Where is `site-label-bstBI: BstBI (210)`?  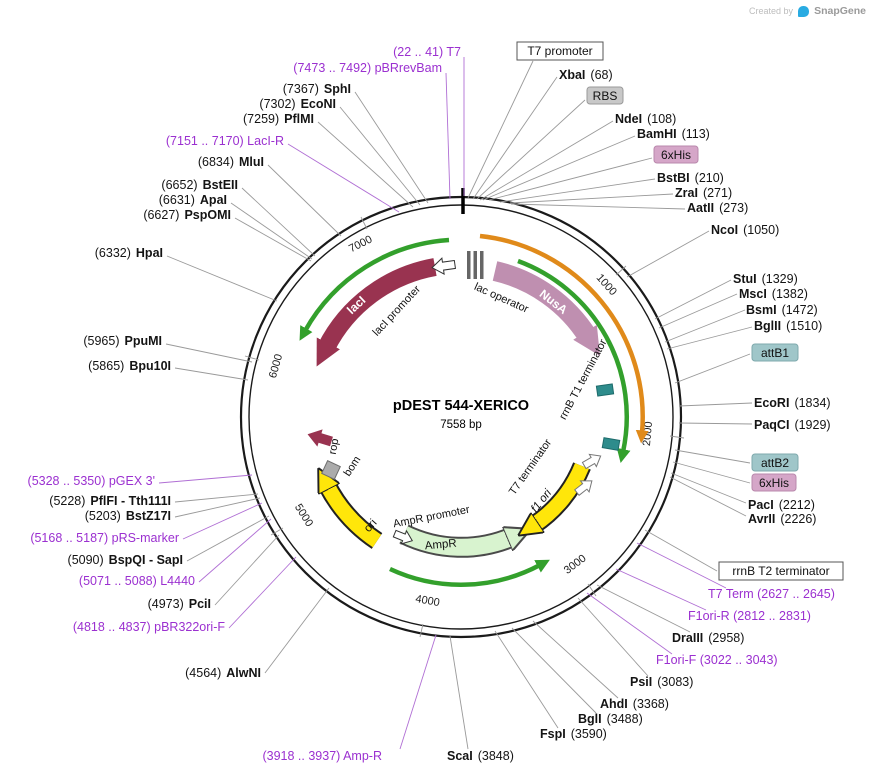
site-label-bstBI: BstBI (210) is located at coordinates (690, 178).